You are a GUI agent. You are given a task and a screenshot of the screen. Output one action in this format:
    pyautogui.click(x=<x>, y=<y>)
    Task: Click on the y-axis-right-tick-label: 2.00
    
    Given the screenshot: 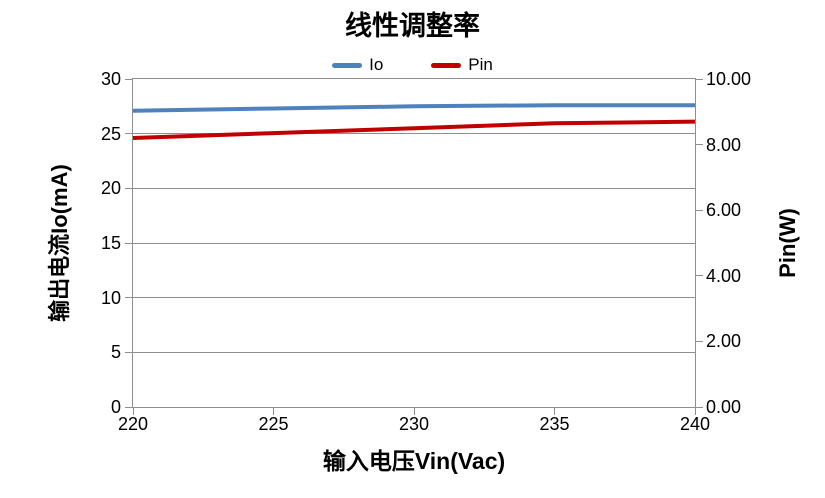 What is the action you would take?
    pyautogui.click(x=724, y=341)
    